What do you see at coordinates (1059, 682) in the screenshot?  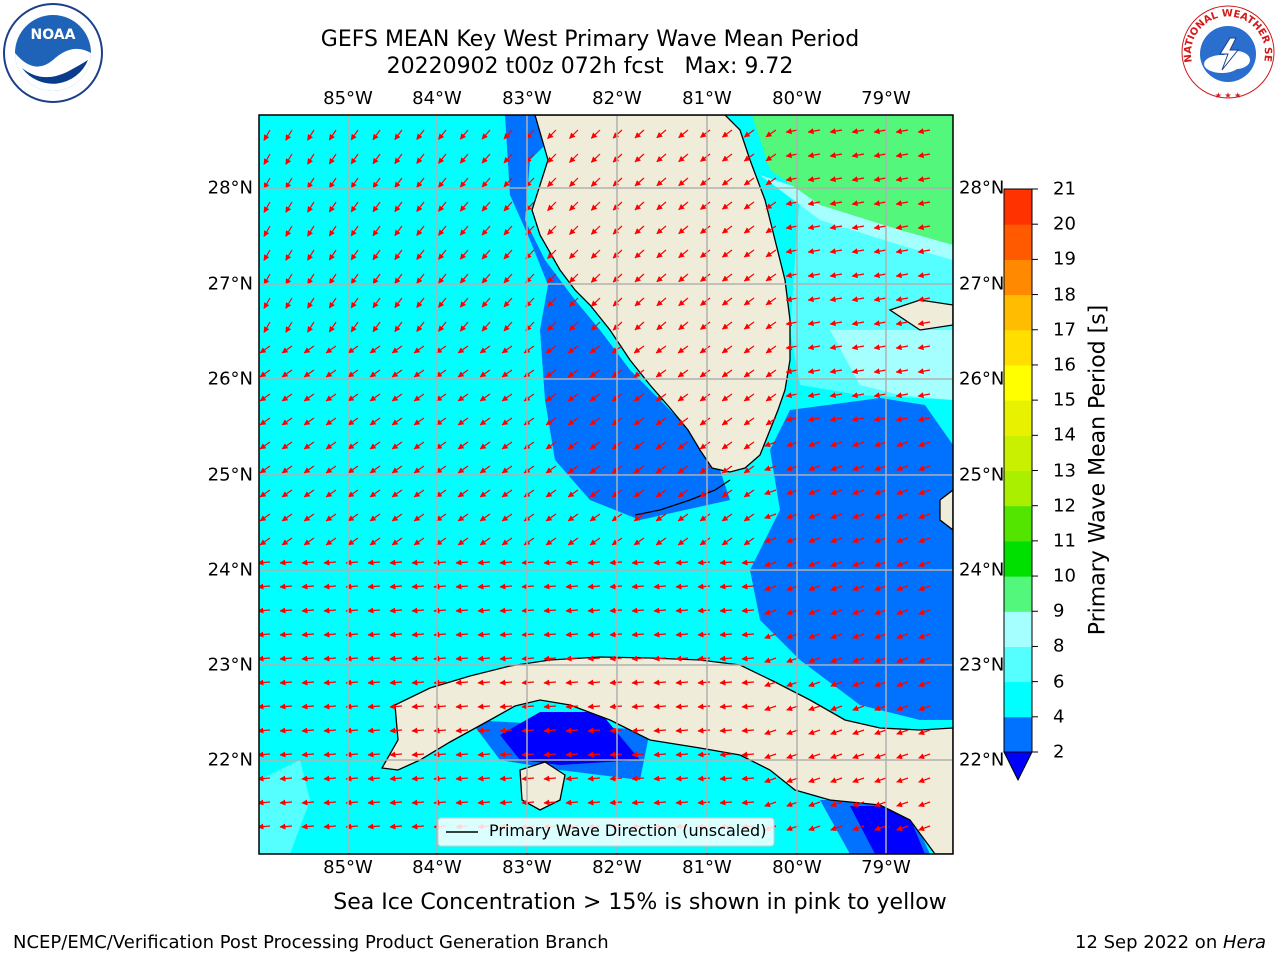 I see `colorbar-tick-label: 6` at bounding box center [1059, 682].